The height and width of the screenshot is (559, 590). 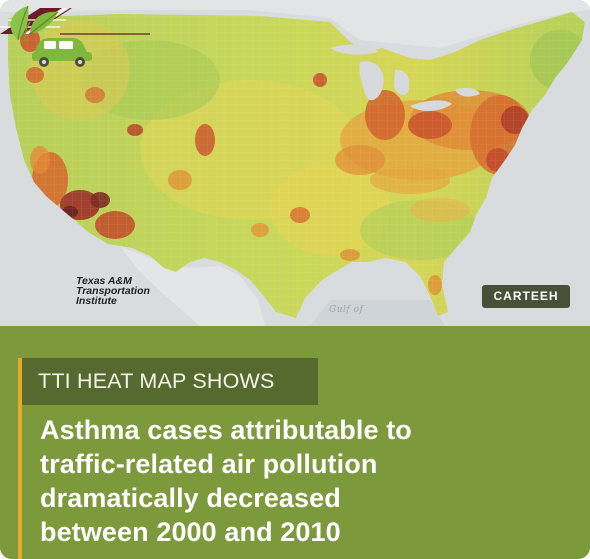 What do you see at coordinates (371, 81) in the screenshot?
I see `lake-michigan` at bounding box center [371, 81].